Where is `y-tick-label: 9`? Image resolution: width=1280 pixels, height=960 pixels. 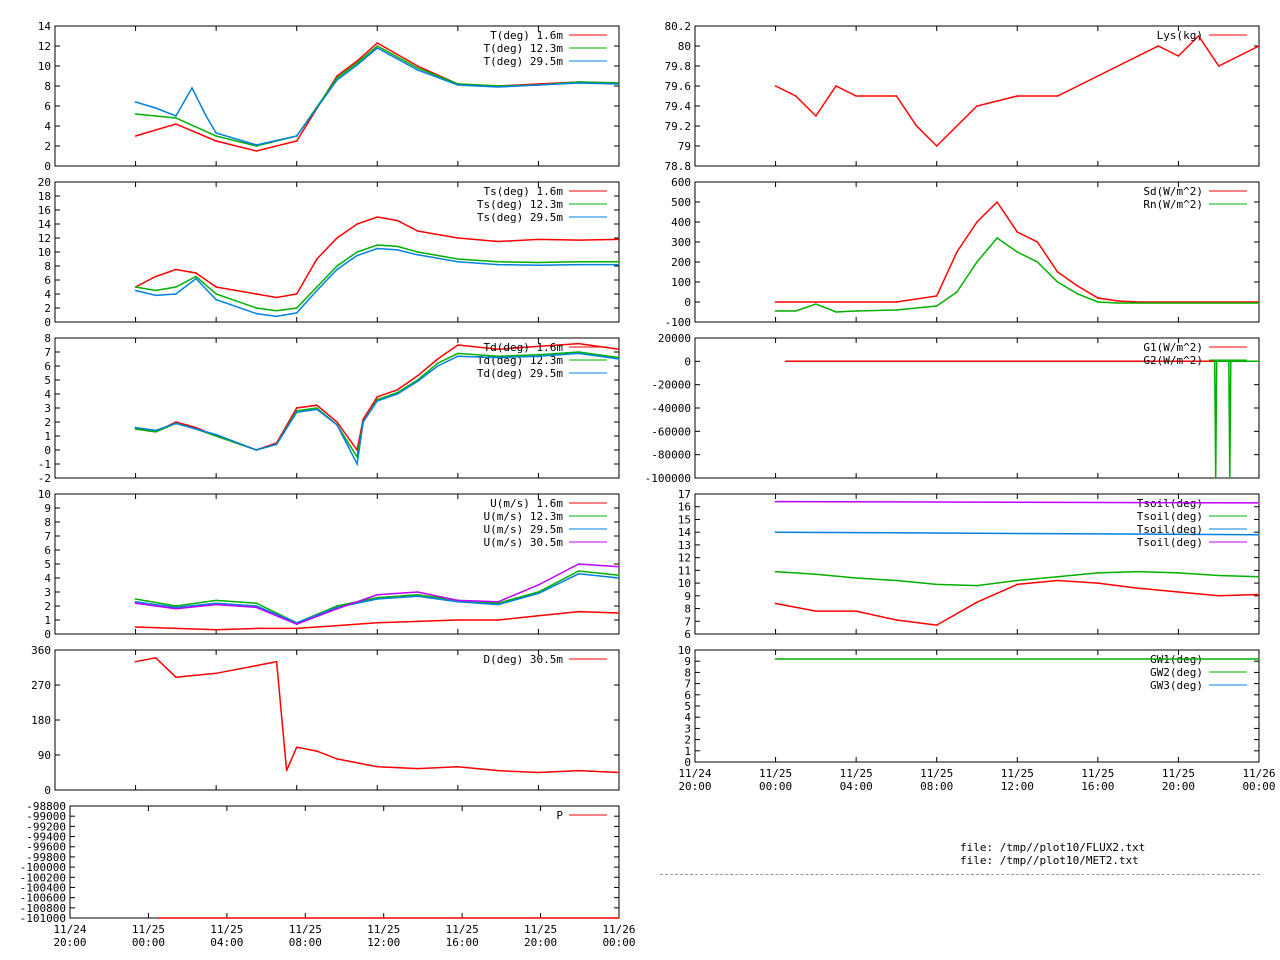 y-tick-label: 9 is located at coordinates (687, 661).